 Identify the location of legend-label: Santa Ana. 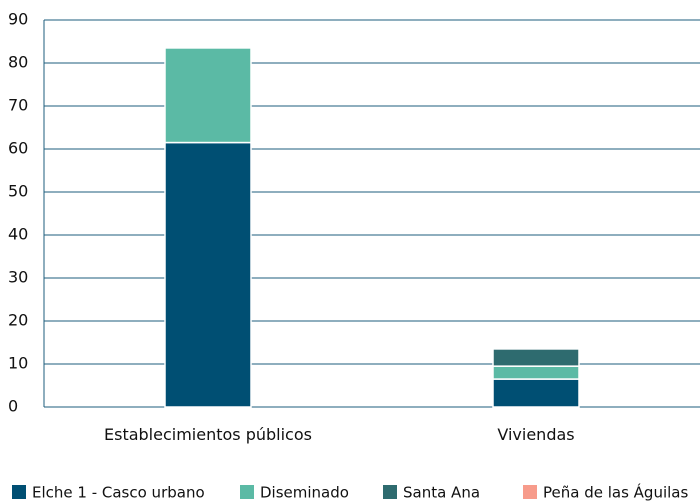
(441, 493).